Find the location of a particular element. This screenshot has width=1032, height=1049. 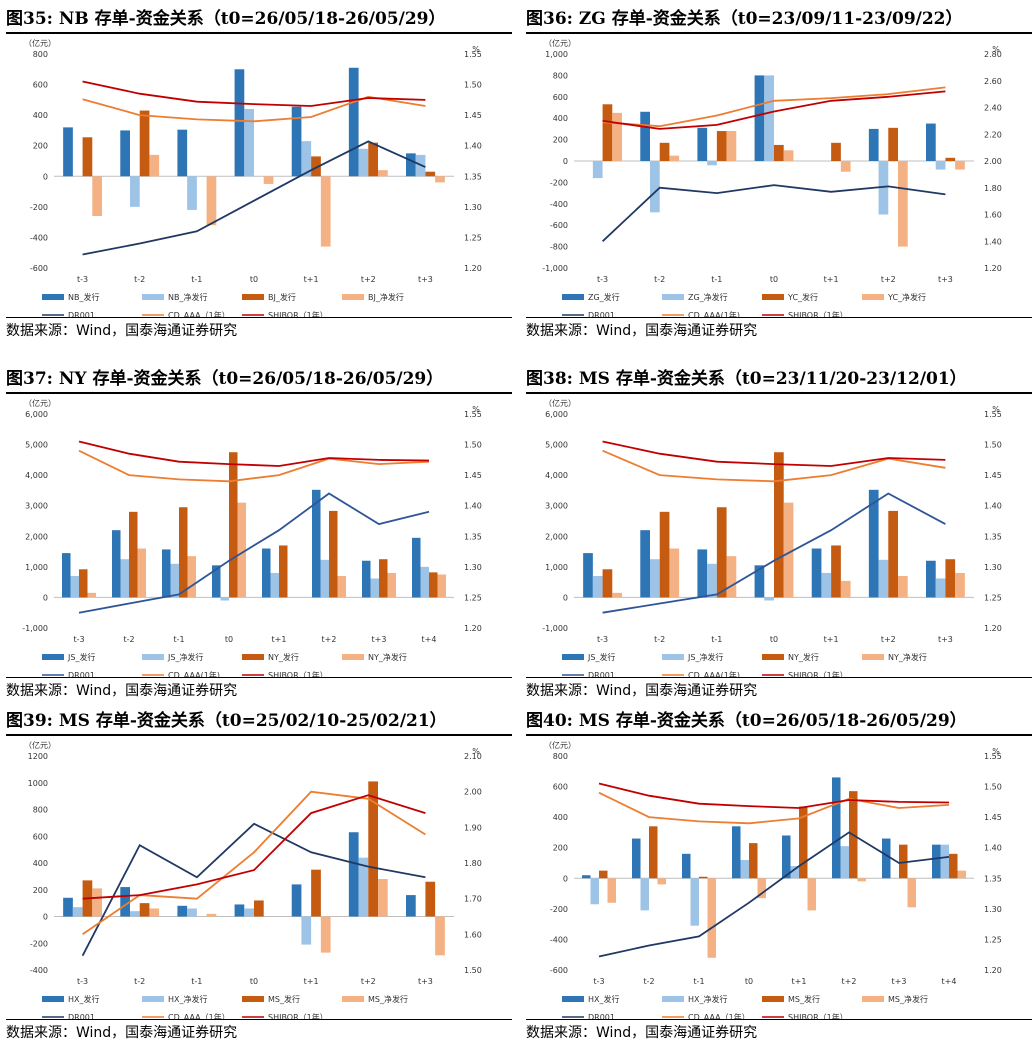

y2-tick-label: 1.55 is located at coordinates (473, 54).